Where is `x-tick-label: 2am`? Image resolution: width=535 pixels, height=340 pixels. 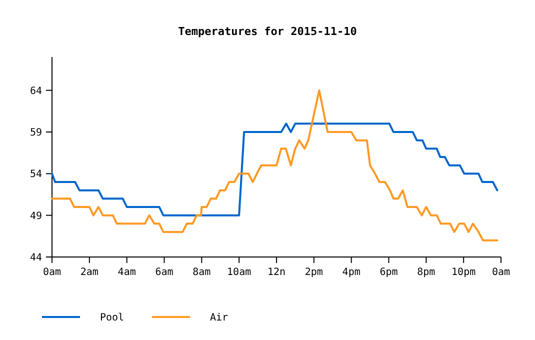 x-tick-label: 2am is located at coordinates (89, 272).